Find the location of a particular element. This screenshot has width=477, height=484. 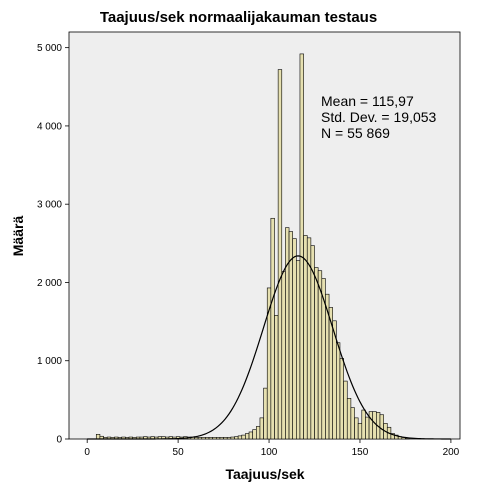

x-tick-label: 200 is located at coordinates (451, 452).